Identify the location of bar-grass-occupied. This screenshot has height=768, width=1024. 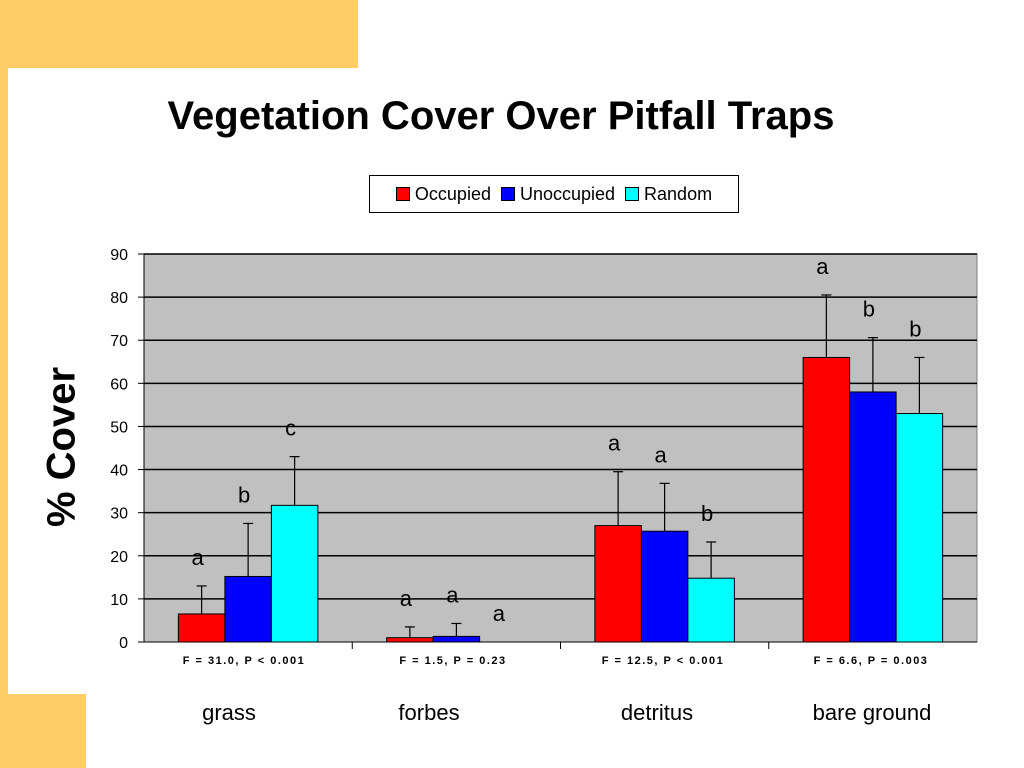
(201, 628).